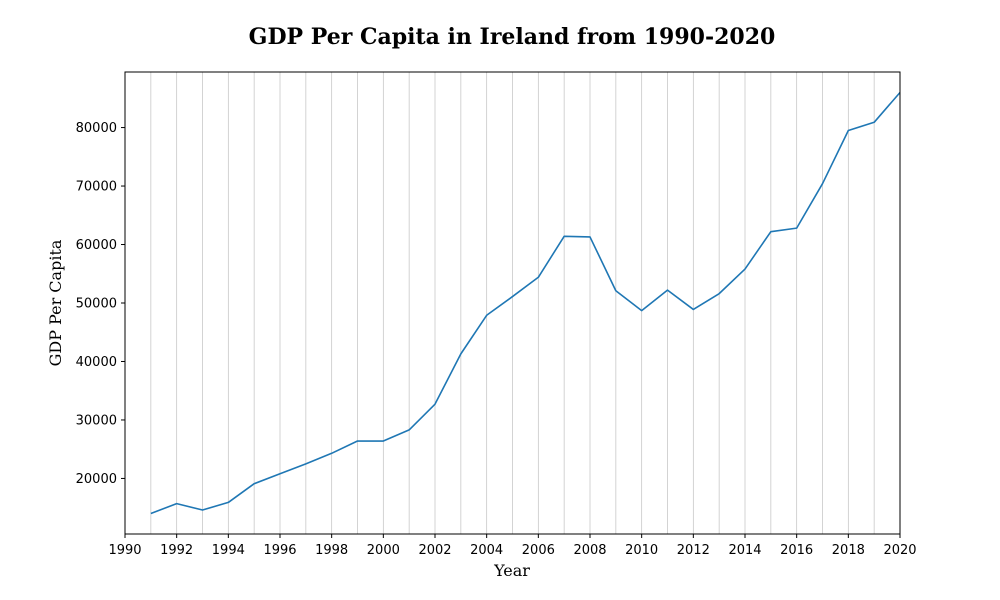  Describe the element at coordinates (796, 550) in the screenshot. I see `x-tick-label: 2016` at that location.